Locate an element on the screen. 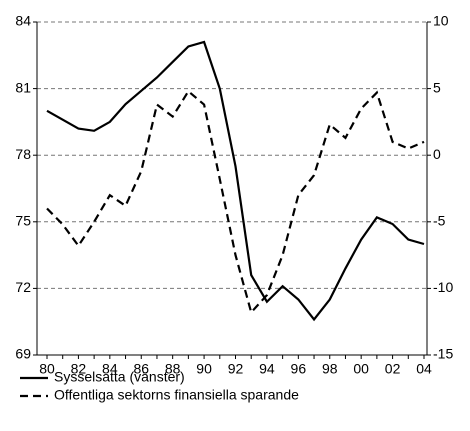 This screenshot has width=470, height=431. x-tick-label: 86 is located at coordinates (141, 369).